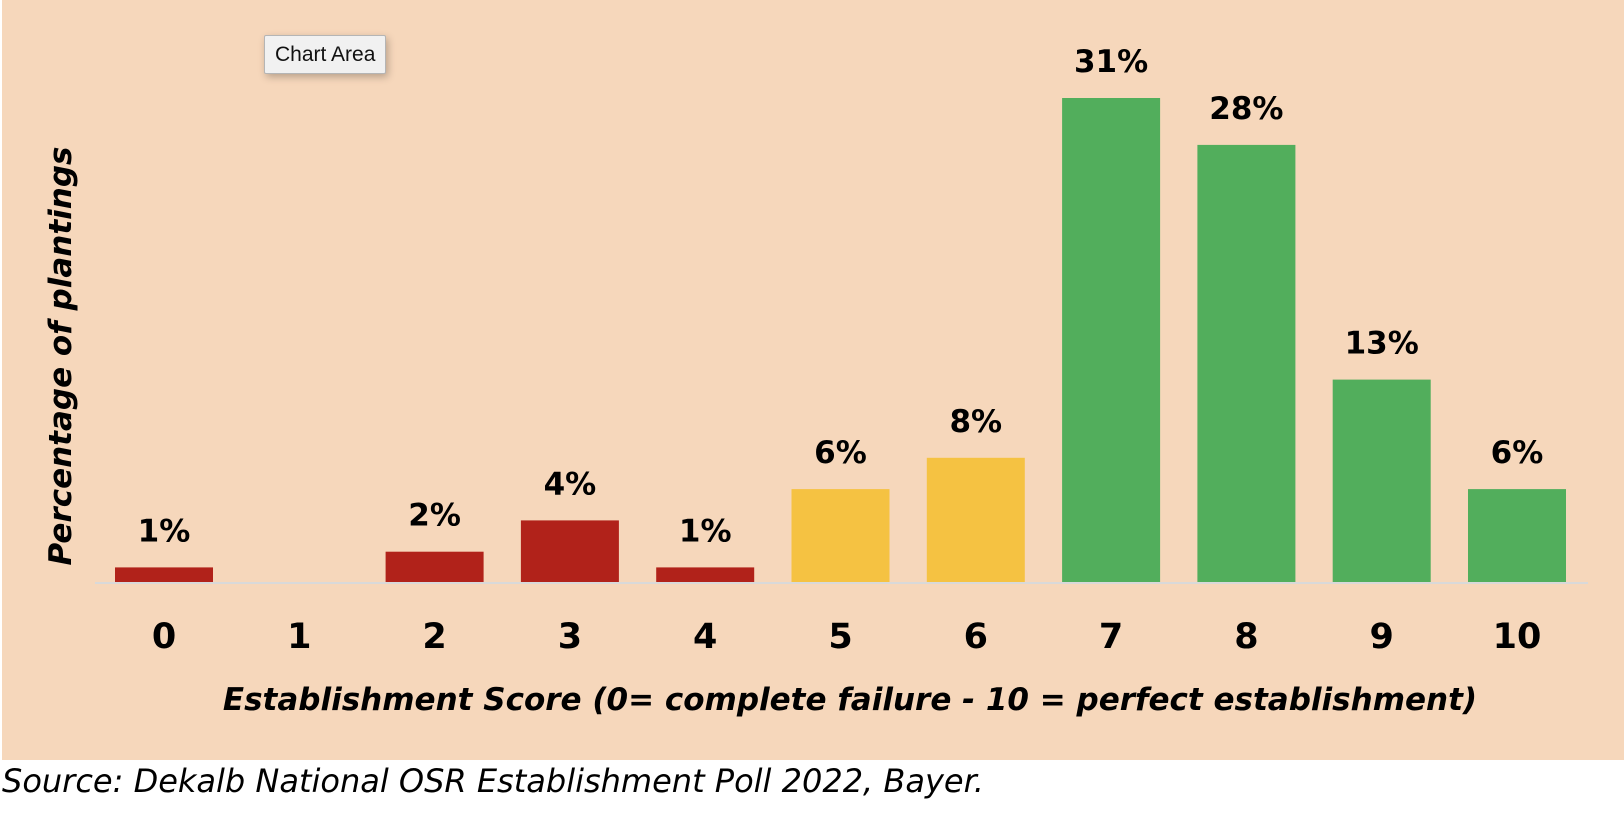 The image size is (1624, 820). What do you see at coordinates (325, 54) in the screenshot?
I see `chart-area-tooltip: Chart Area` at bounding box center [325, 54].